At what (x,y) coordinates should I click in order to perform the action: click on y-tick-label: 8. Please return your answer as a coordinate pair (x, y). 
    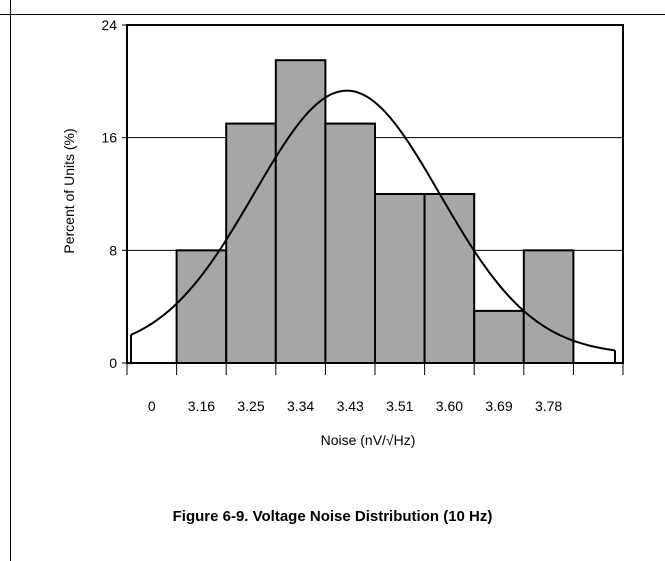
    Looking at the image, I should click on (113, 250).